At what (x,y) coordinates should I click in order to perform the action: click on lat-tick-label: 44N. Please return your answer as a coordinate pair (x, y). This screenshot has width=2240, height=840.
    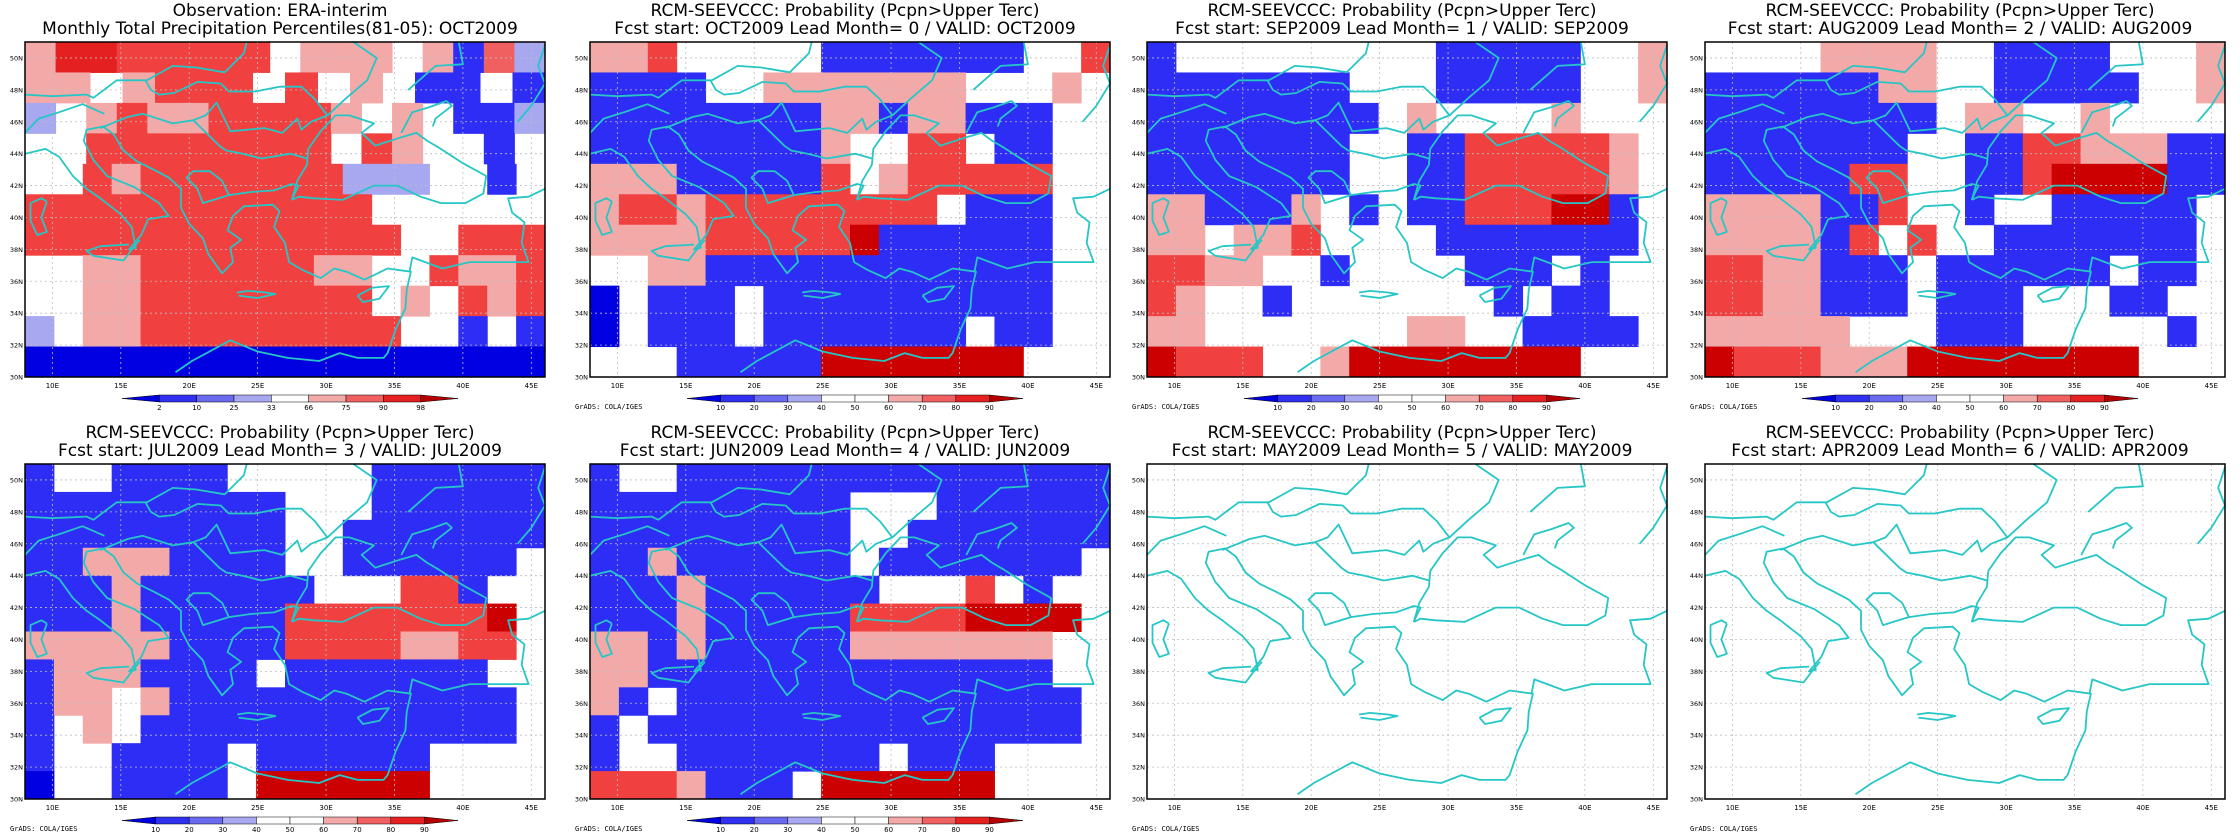
    Looking at the image, I should click on (1138, 154).